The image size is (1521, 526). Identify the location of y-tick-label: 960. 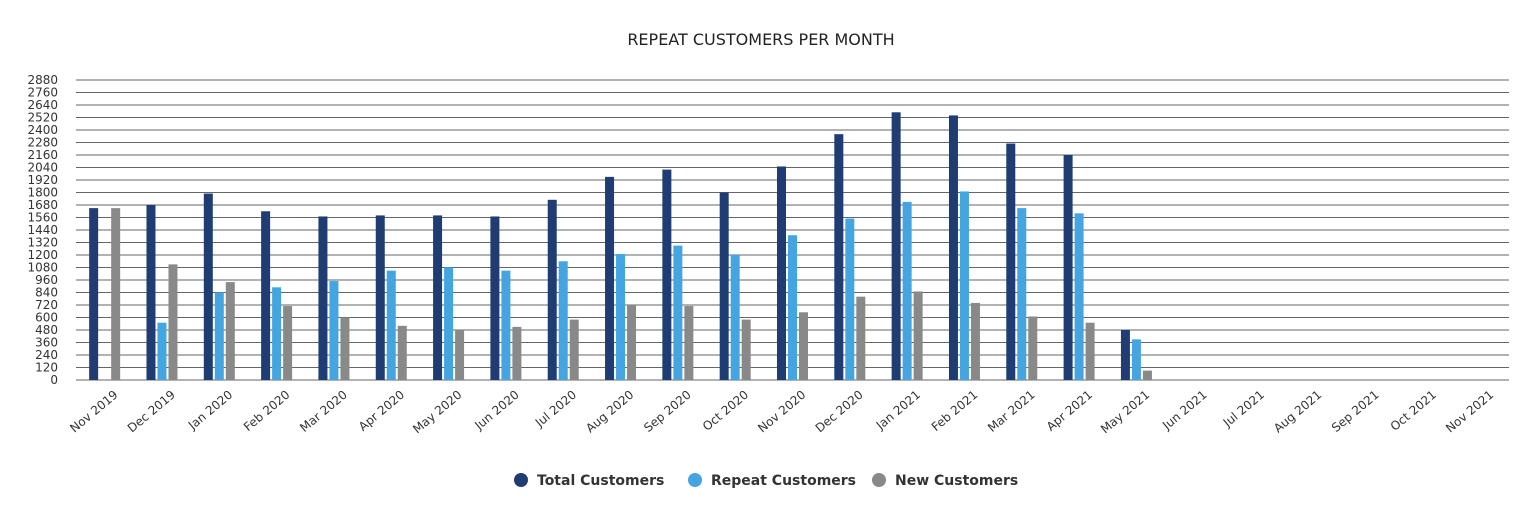
(46, 280).